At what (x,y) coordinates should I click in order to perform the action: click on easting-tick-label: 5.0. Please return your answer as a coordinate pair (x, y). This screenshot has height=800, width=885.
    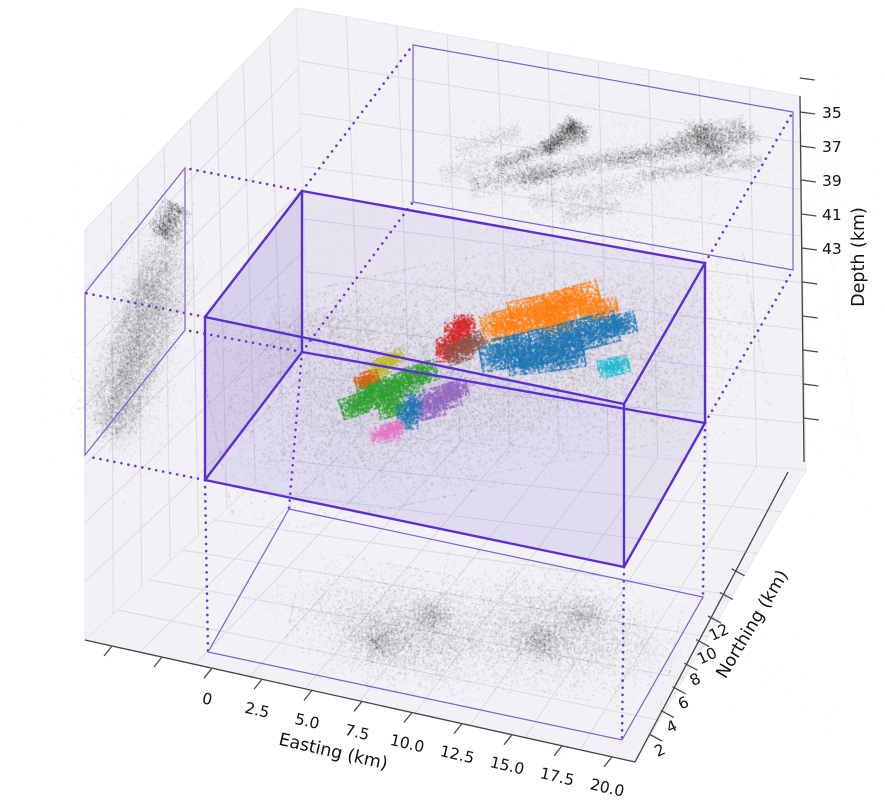
    Looking at the image, I should click on (307, 721).